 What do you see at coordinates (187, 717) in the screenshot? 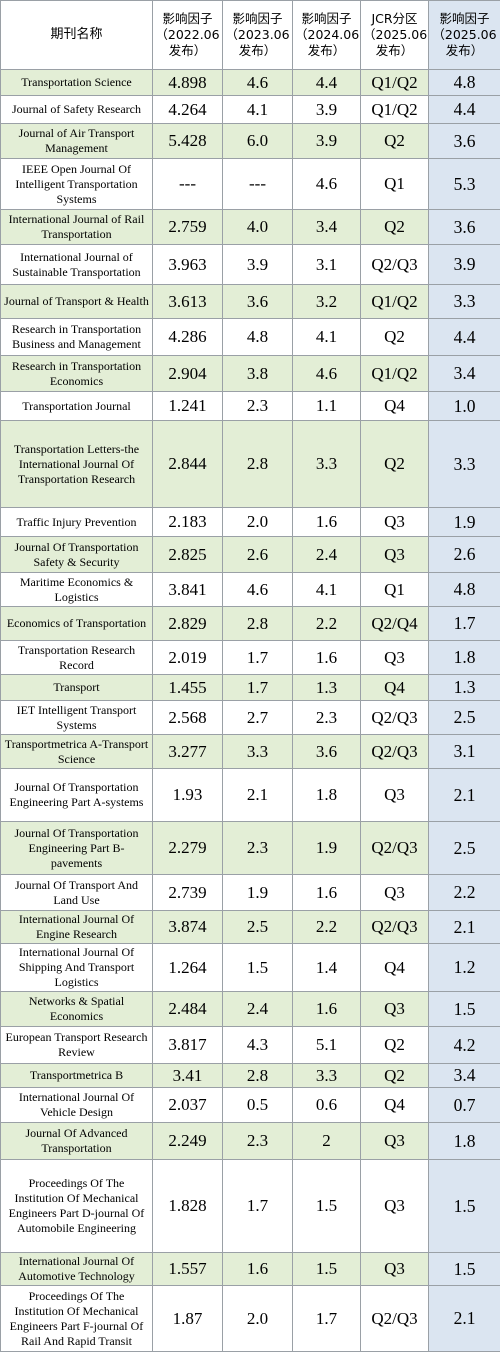
I see `if-2022-cell: 2.568` at bounding box center [187, 717].